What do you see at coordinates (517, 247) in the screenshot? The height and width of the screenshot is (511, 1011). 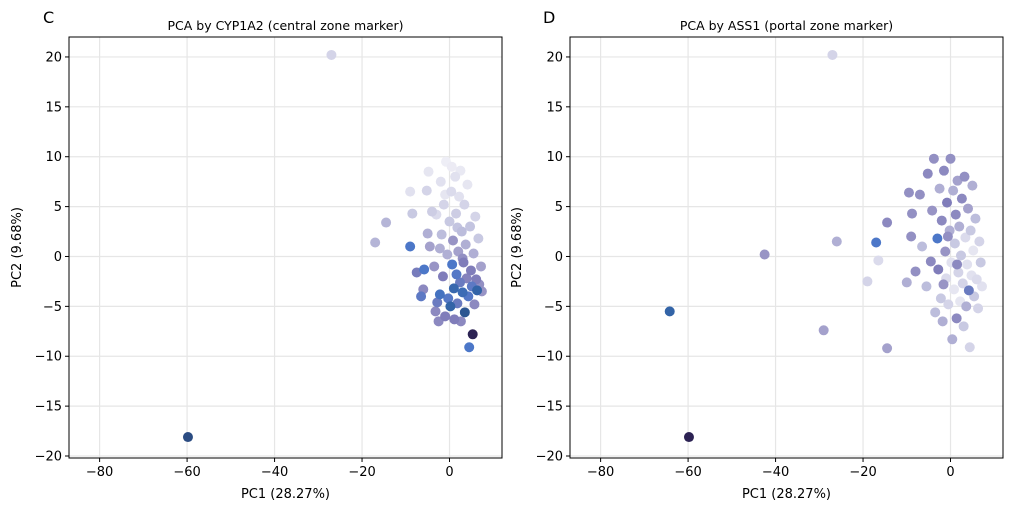 I see `panel-d-y-label: PC2 (9.68%)` at bounding box center [517, 247].